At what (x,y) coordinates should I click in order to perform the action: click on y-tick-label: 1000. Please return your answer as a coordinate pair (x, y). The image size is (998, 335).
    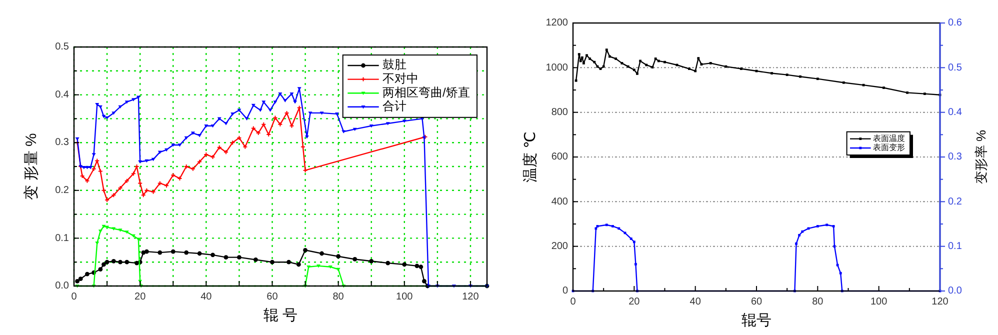
    Looking at the image, I should click on (557, 68).